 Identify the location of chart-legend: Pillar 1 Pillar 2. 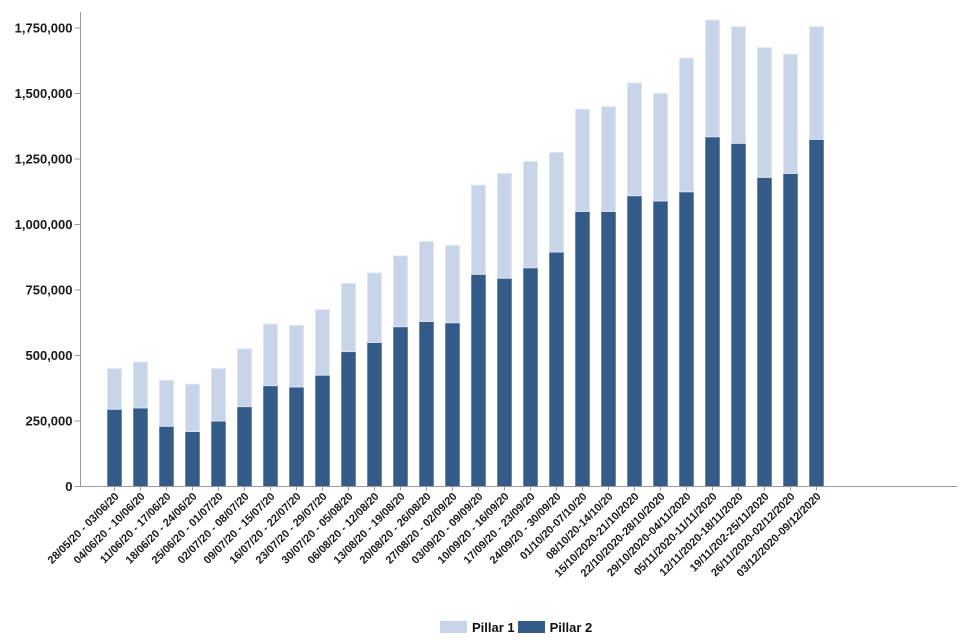
(517, 627).